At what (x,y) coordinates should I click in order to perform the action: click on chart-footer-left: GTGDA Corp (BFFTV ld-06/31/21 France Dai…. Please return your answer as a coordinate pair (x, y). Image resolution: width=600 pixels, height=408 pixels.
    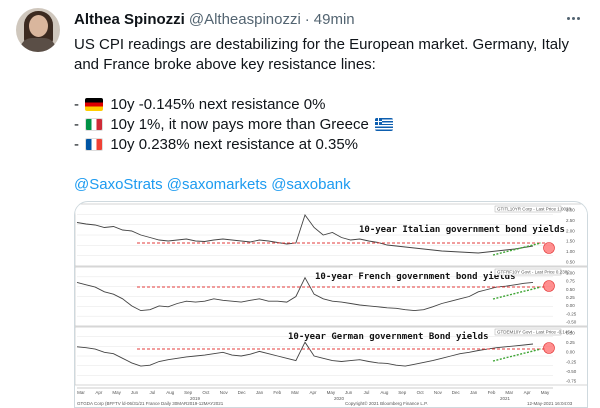
    Looking at the image, I should click on (150, 403).